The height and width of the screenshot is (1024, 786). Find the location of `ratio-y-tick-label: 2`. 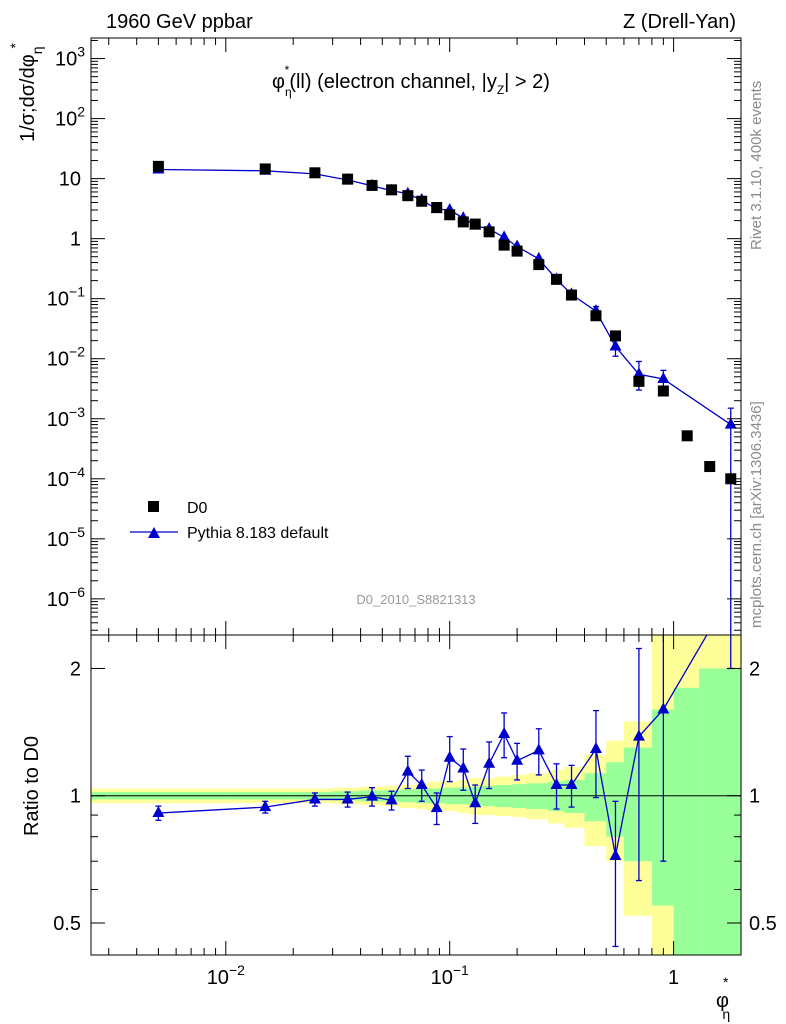

ratio-y-tick-label: 2 is located at coordinates (75, 669).